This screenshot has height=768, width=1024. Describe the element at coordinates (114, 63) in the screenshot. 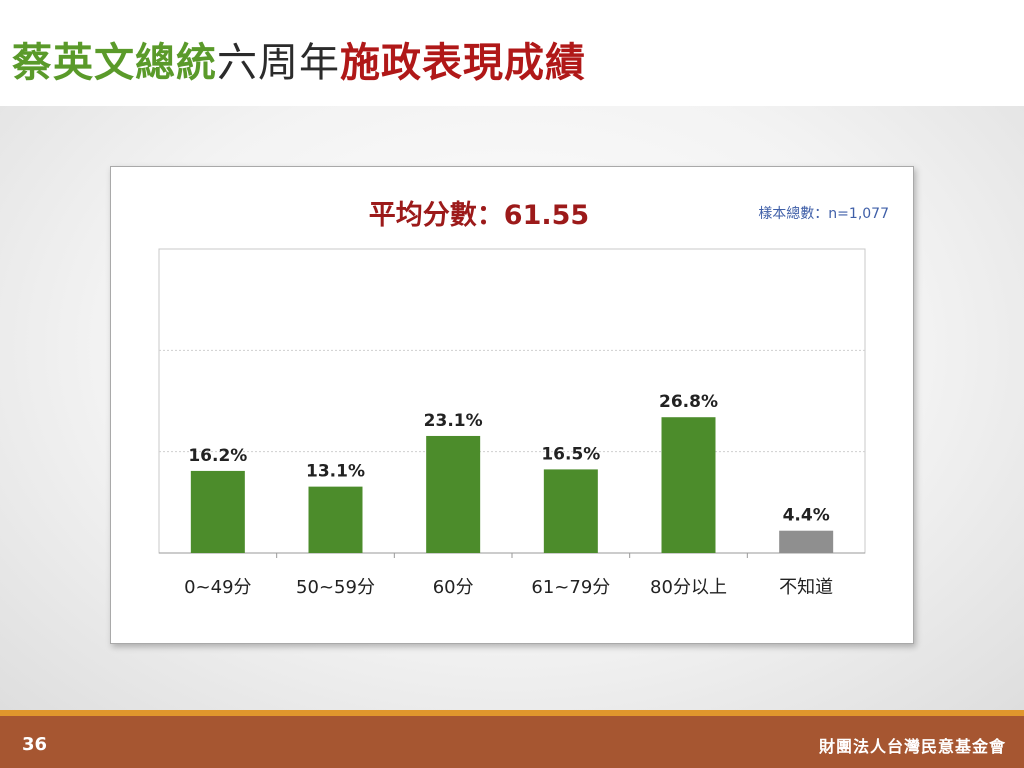

I see `title-part-name: 蔡英文總統` at that location.